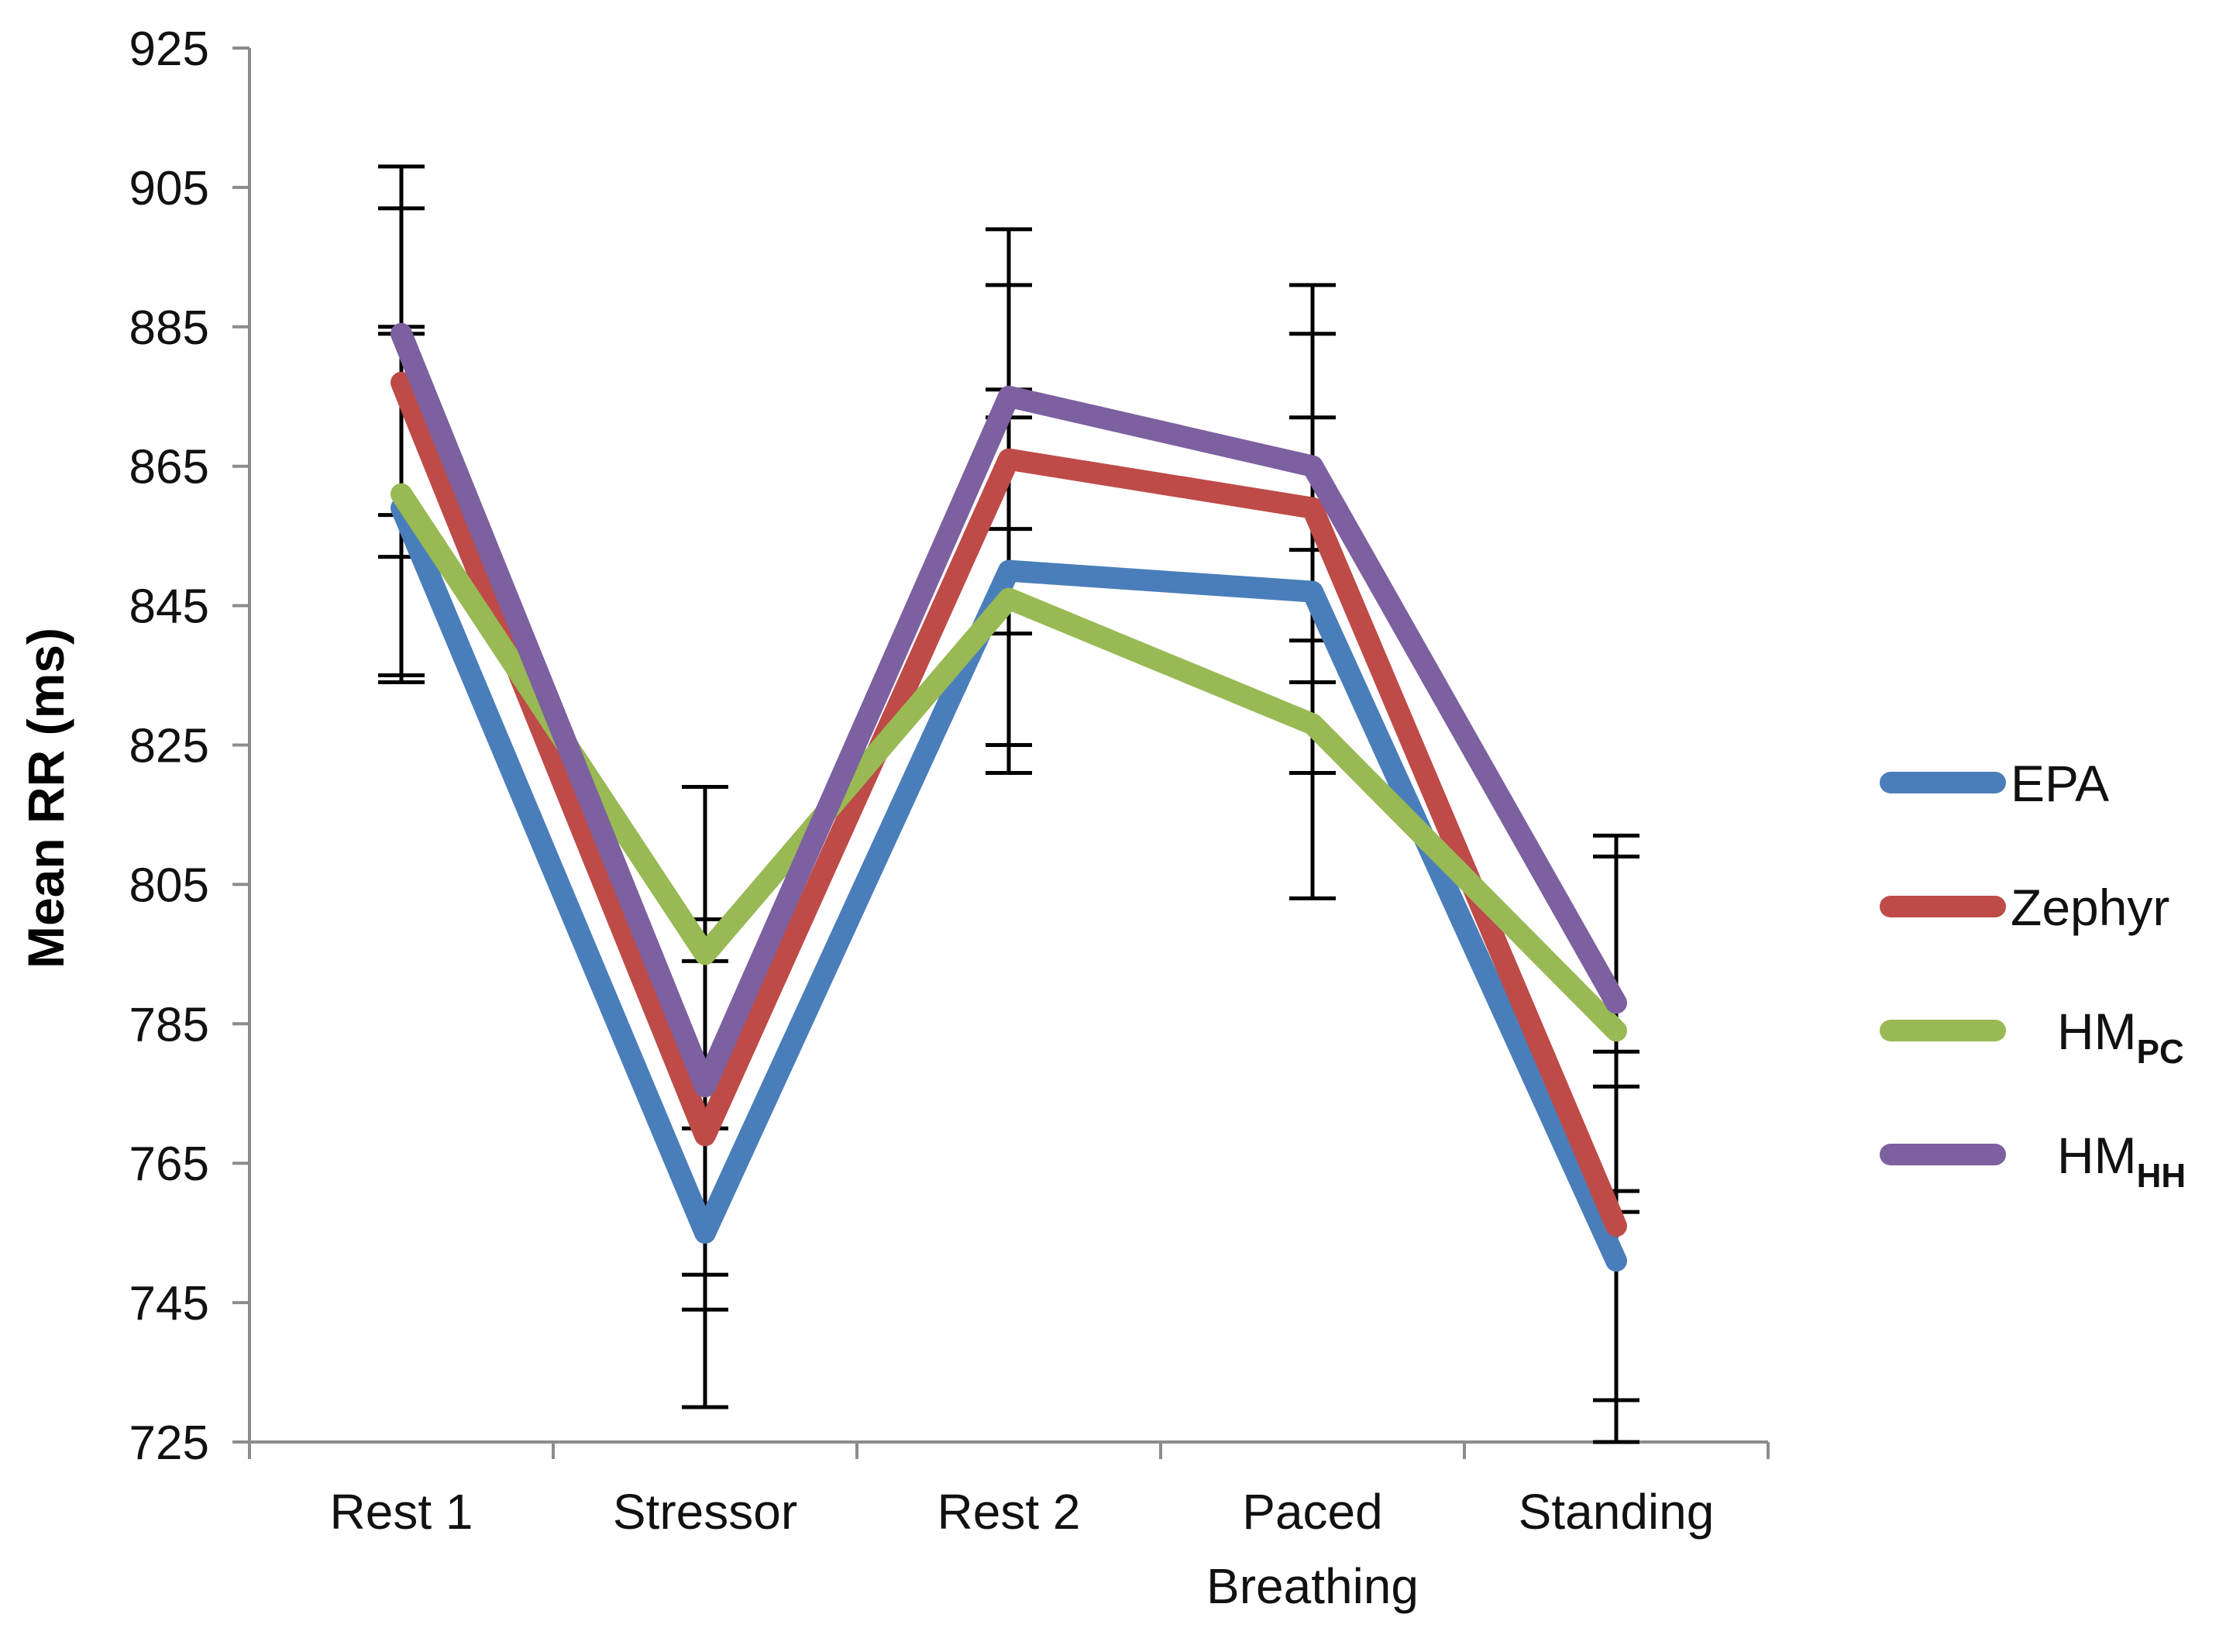  What do you see at coordinates (169, 885) in the screenshot?
I see `y-tick-label: 805` at bounding box center [169, 885].